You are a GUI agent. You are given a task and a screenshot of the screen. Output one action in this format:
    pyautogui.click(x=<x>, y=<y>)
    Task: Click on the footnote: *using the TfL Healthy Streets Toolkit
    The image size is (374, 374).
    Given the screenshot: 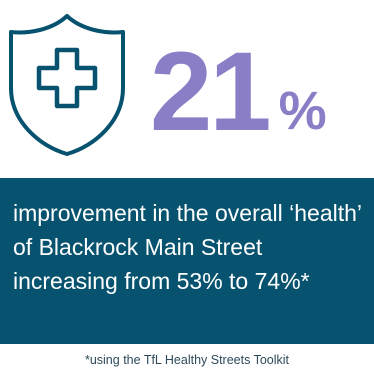 What is the action you would take?
    pyautogui.click(x=187, y=360)
    